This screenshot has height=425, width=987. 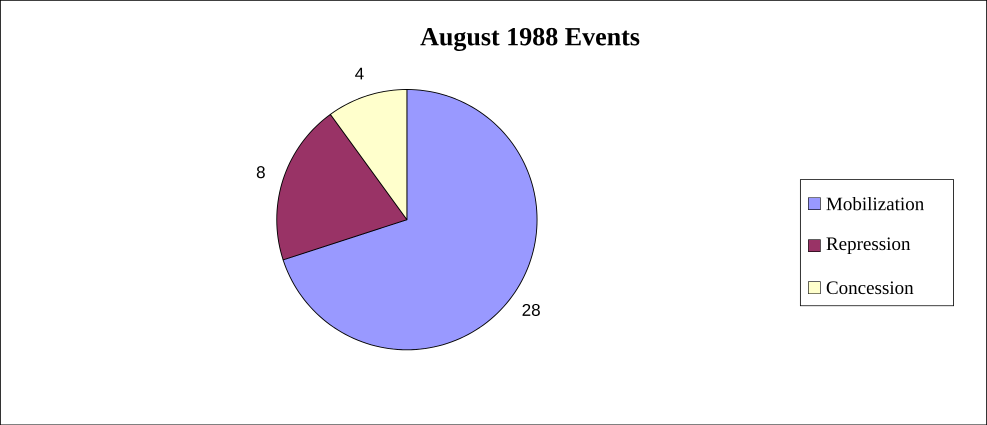 What do you see at coordinates (875, 203) in the screenshot?
I see `legend-label: Mobilization` at bounding box center [875, 203].